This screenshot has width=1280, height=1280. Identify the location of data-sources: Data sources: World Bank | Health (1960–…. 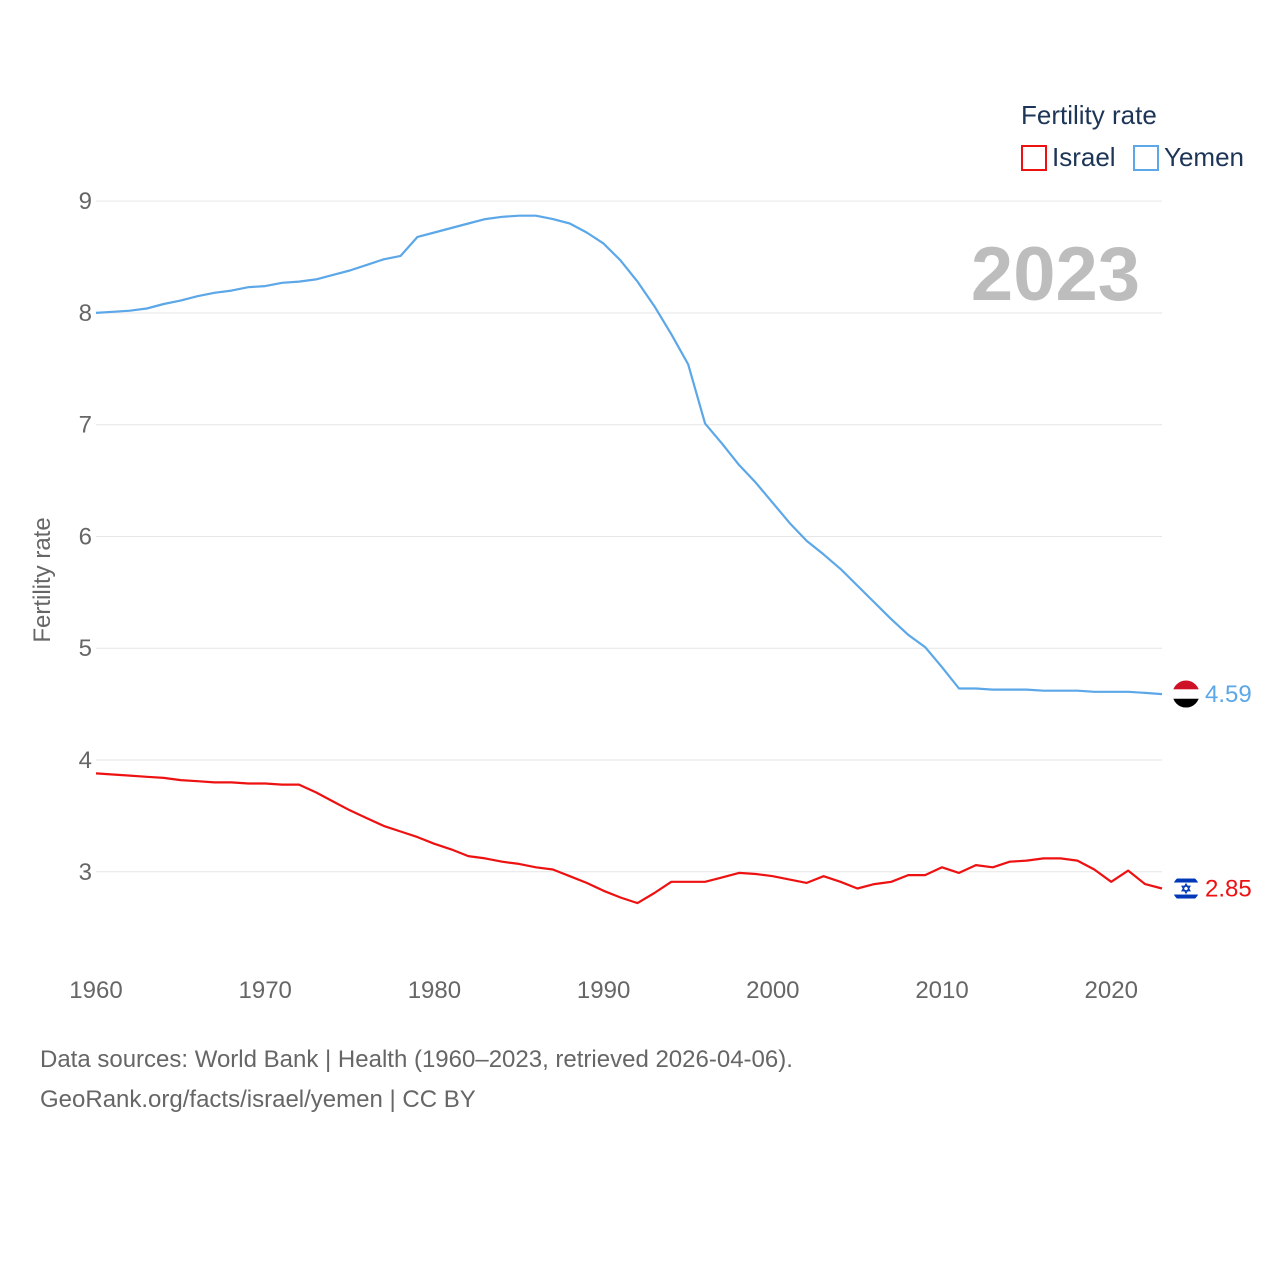
(640, 1080).